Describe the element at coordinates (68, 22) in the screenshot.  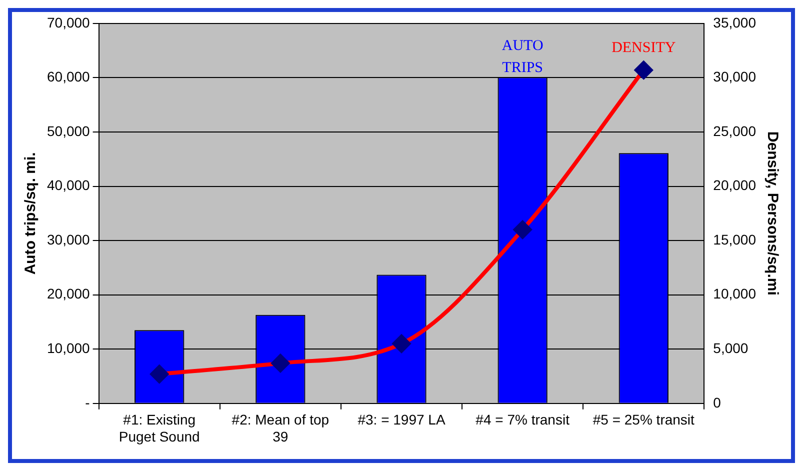
I see `y-tick-label: 70,000` at that location.